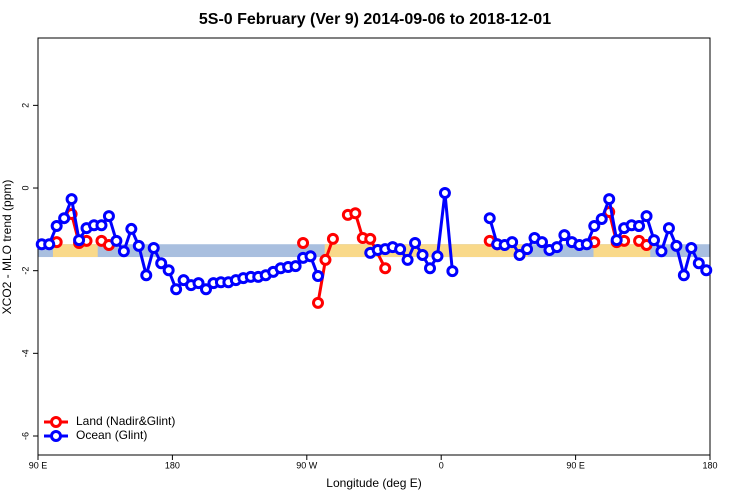  Describe the element at coordinates (25, 271) in the screenshot. I see `y-tick-label: -2` at that location.